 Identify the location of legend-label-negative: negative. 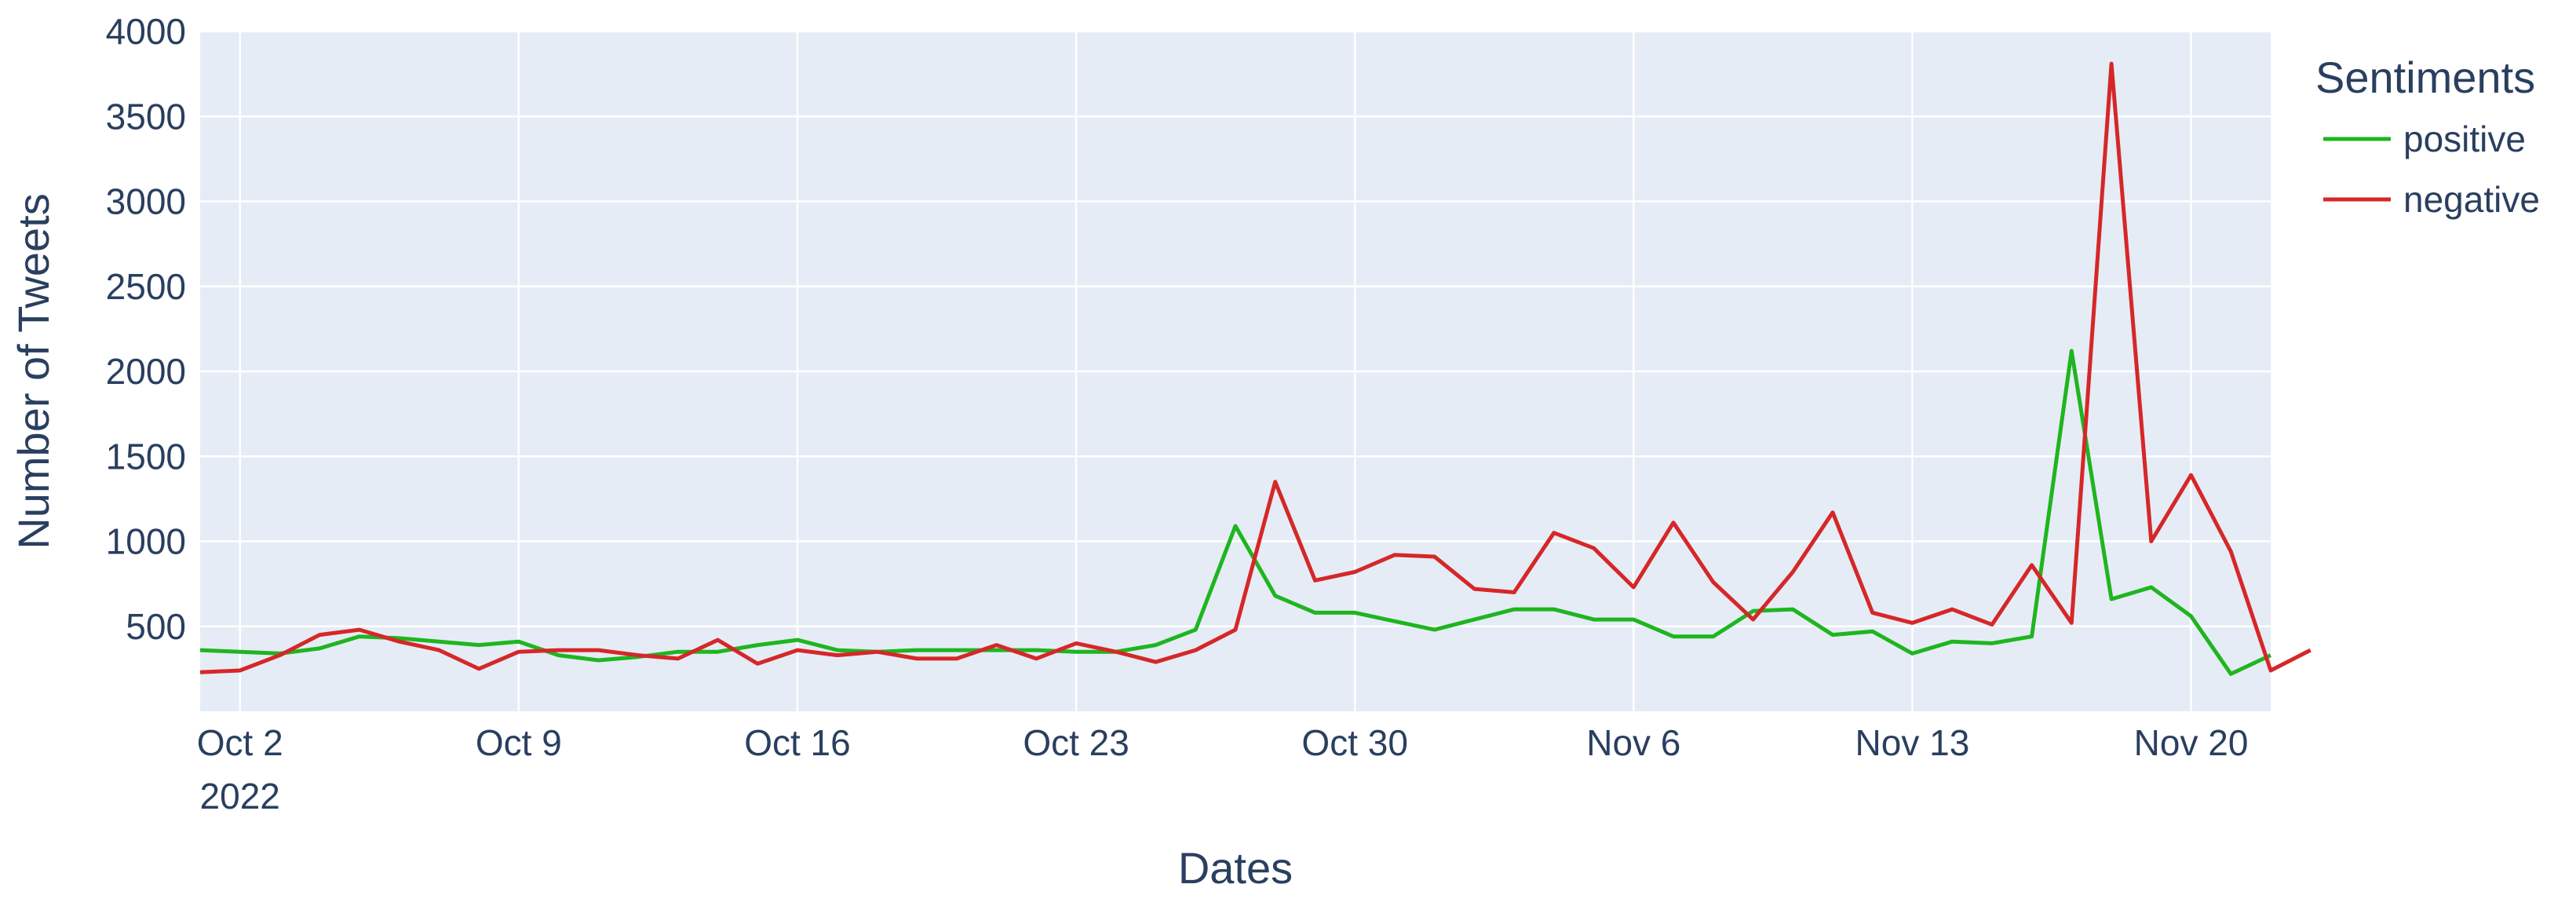
(2471, 200).